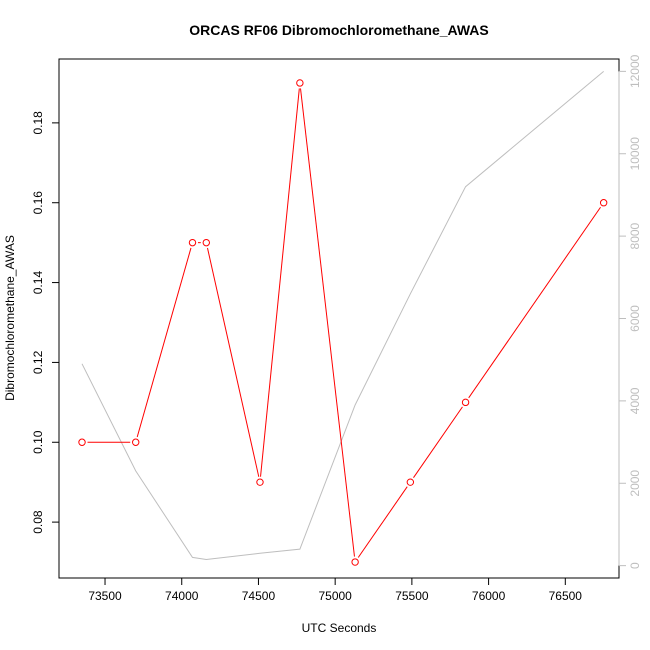  I want to click on y2-tick-label: 6000, so click(635, 318).